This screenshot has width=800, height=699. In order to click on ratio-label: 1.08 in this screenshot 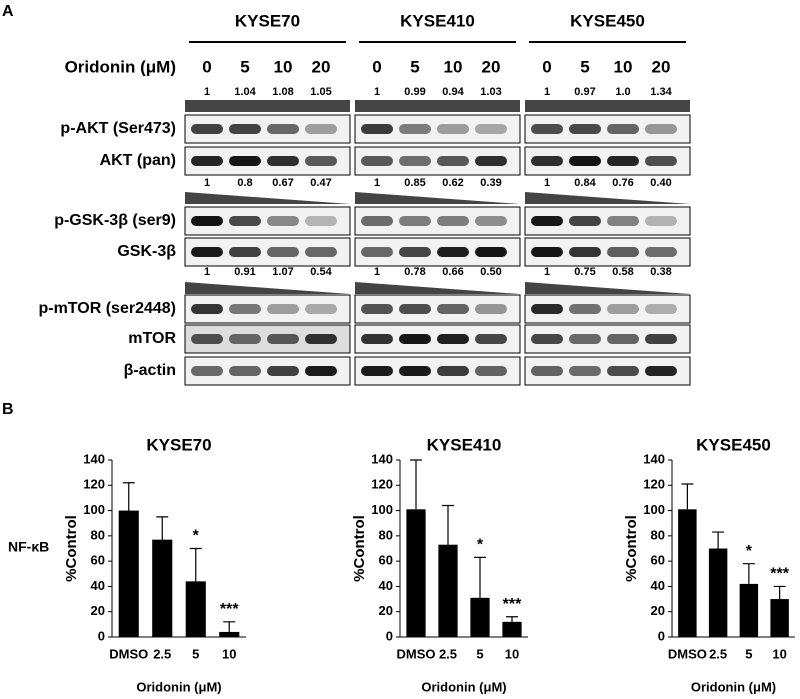, I will do `click(282, 92)`.